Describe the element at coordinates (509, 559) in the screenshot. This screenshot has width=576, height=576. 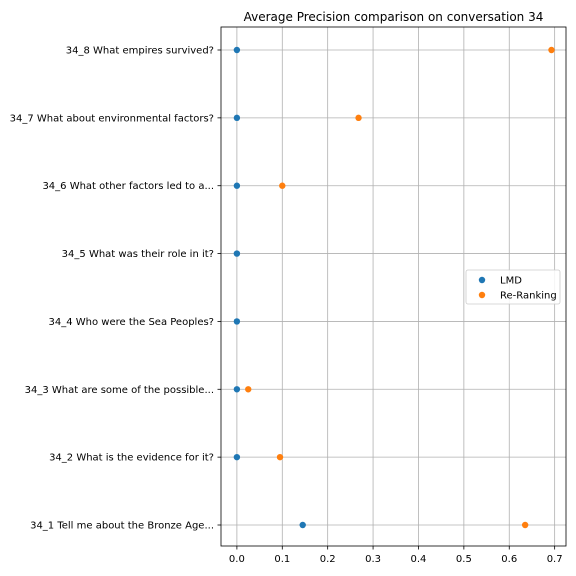
I see `x-tick-label: 0.6` at that location.